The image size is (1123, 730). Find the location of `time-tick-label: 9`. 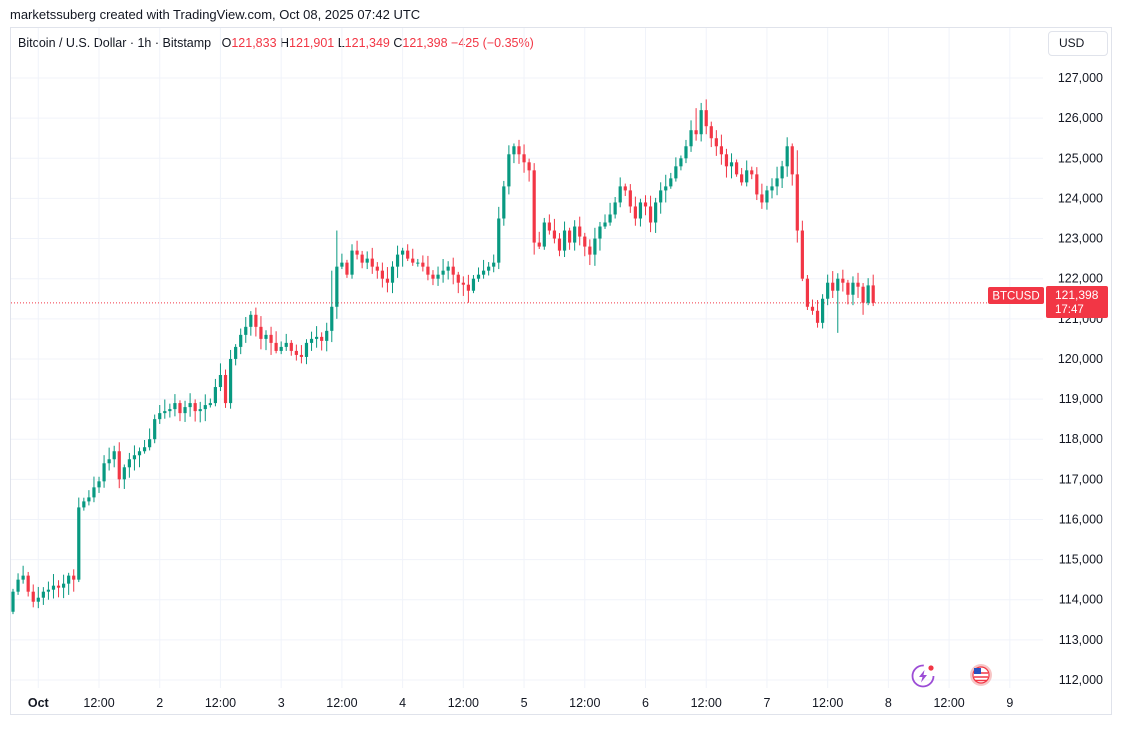

time-tick-label: 9 is located at coordinates (1009, 703).